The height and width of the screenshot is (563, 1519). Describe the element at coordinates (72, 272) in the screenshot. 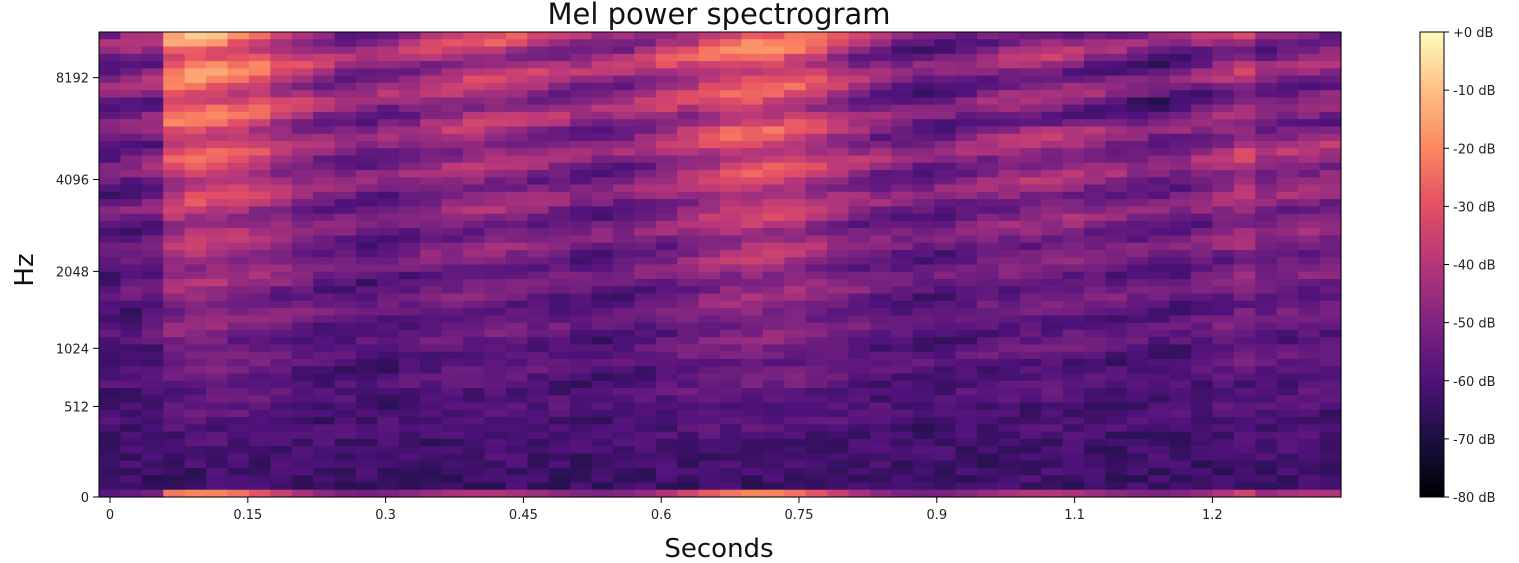

I see `y-tick-label: 2048` at that location.